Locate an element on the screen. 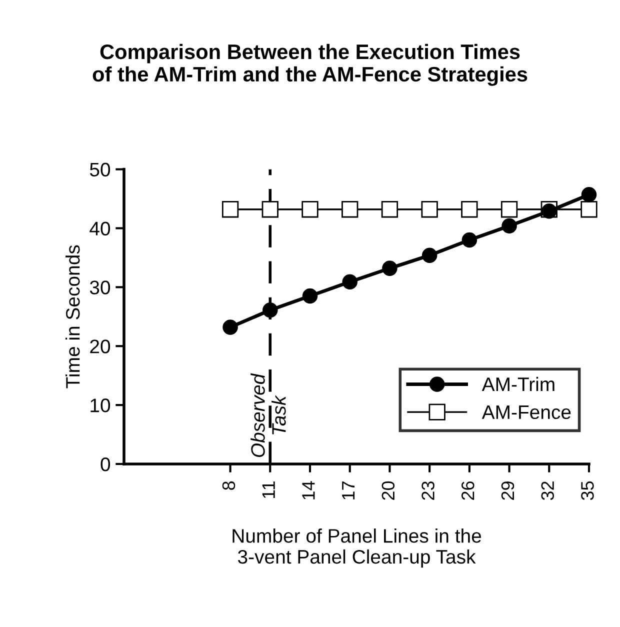  chart-title: Comparison Between the Execution Times of the AM-Trim and the AM-Fence Strategies is located at coordinates (310, 65).